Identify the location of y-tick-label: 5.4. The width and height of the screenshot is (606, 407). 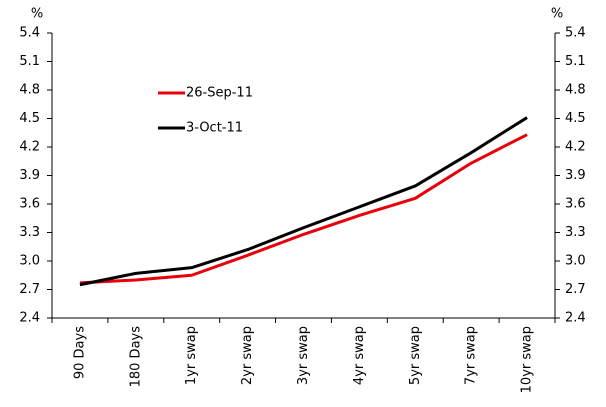
(29, 33).